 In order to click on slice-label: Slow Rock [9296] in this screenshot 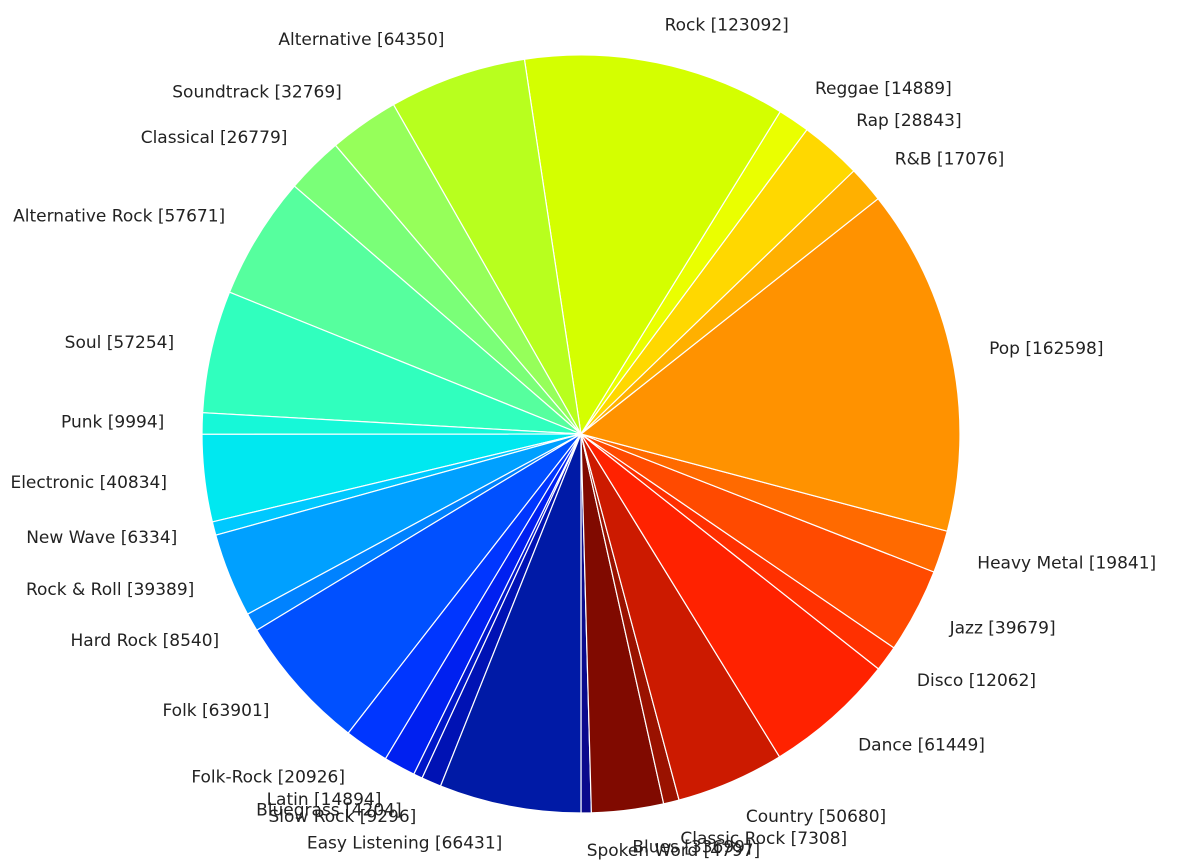, I will do `click(343, 817)`.